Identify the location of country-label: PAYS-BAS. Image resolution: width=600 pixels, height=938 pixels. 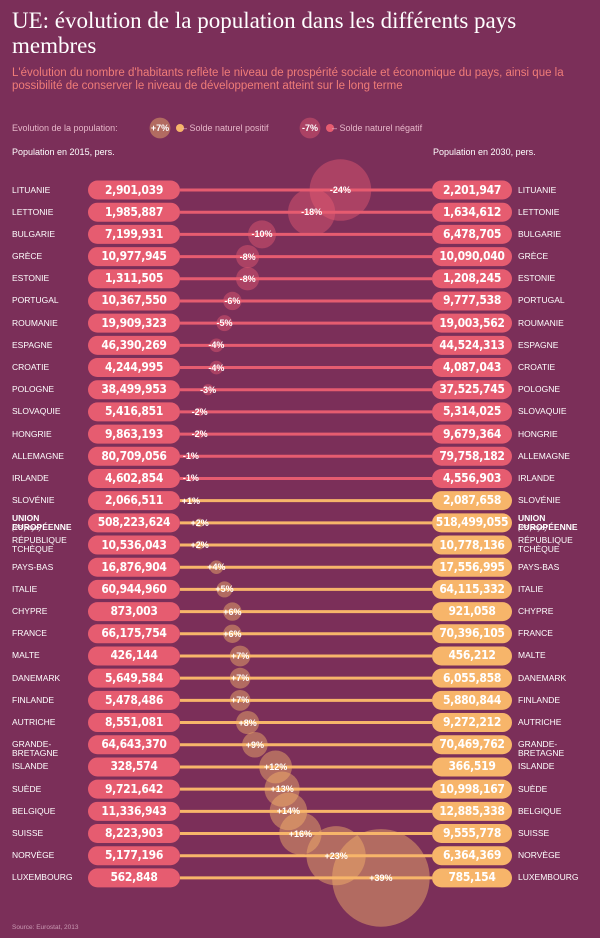
(539, 566).